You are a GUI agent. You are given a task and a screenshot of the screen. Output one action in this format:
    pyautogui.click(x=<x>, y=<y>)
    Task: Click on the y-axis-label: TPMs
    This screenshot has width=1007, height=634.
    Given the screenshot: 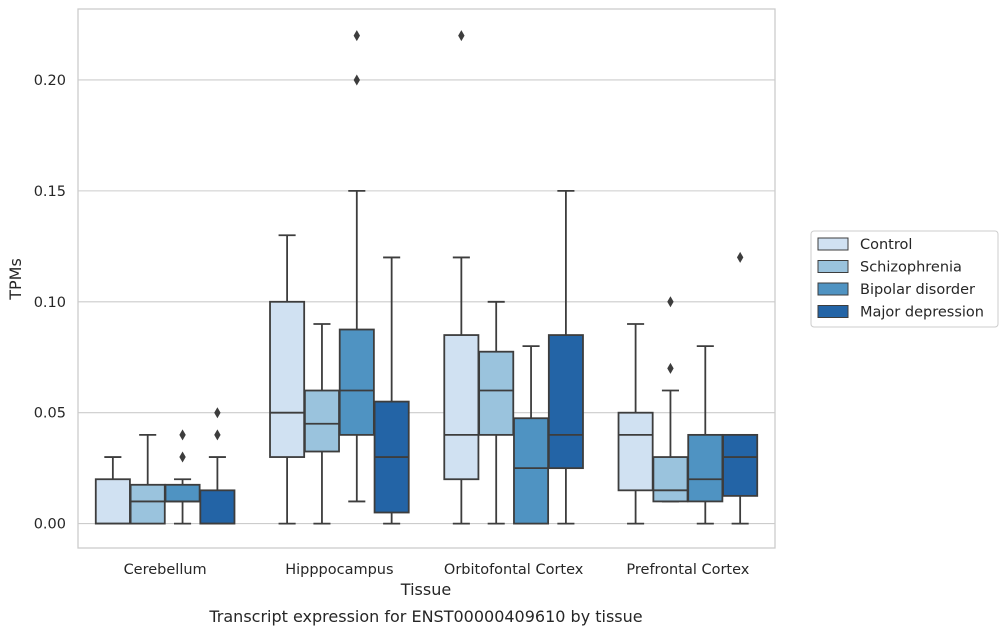 What is the action you would take?
    pyautogui.click(x=15, y=279)
    